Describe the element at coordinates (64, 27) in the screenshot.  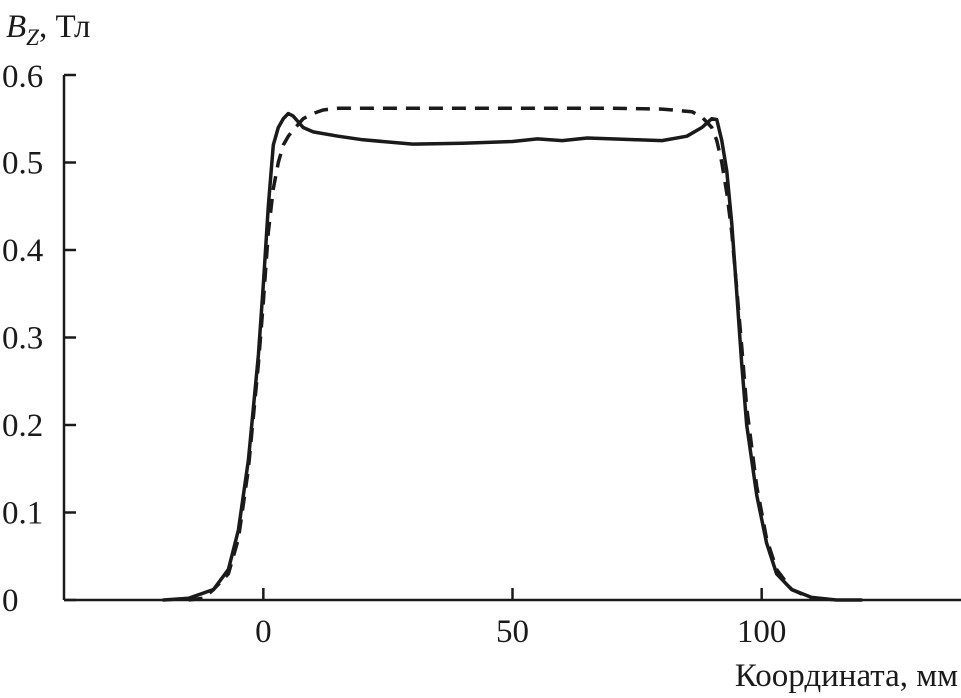
I see `y-axis-unit: , Тл` at that location.